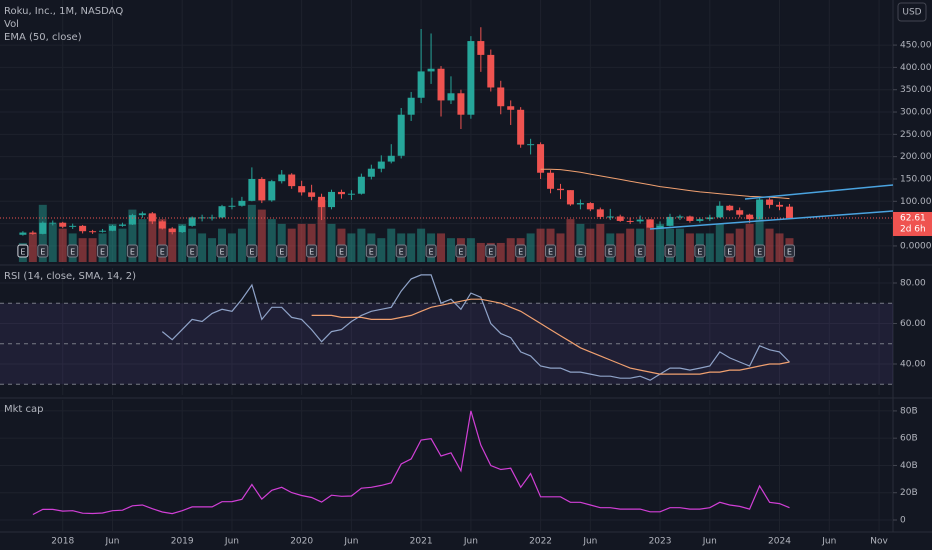  I want to click on rsi-title: RSI (14, close, SMA, 14, 2), so click(70, 276).